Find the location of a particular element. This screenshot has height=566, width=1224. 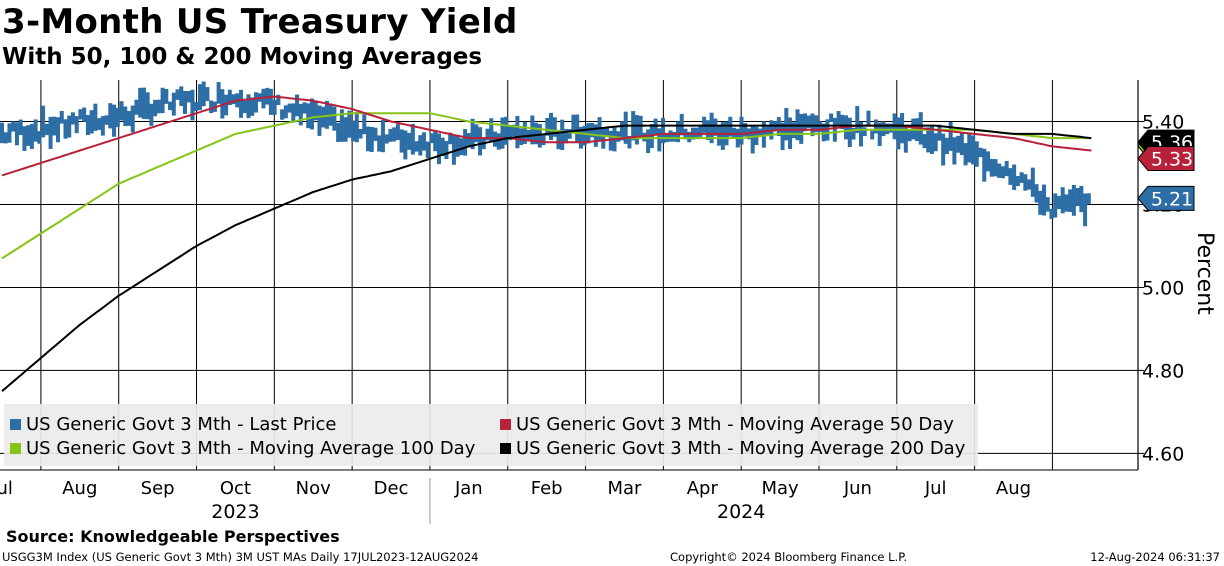

x-tick-label-month: May is located at coordinates (780, 488).